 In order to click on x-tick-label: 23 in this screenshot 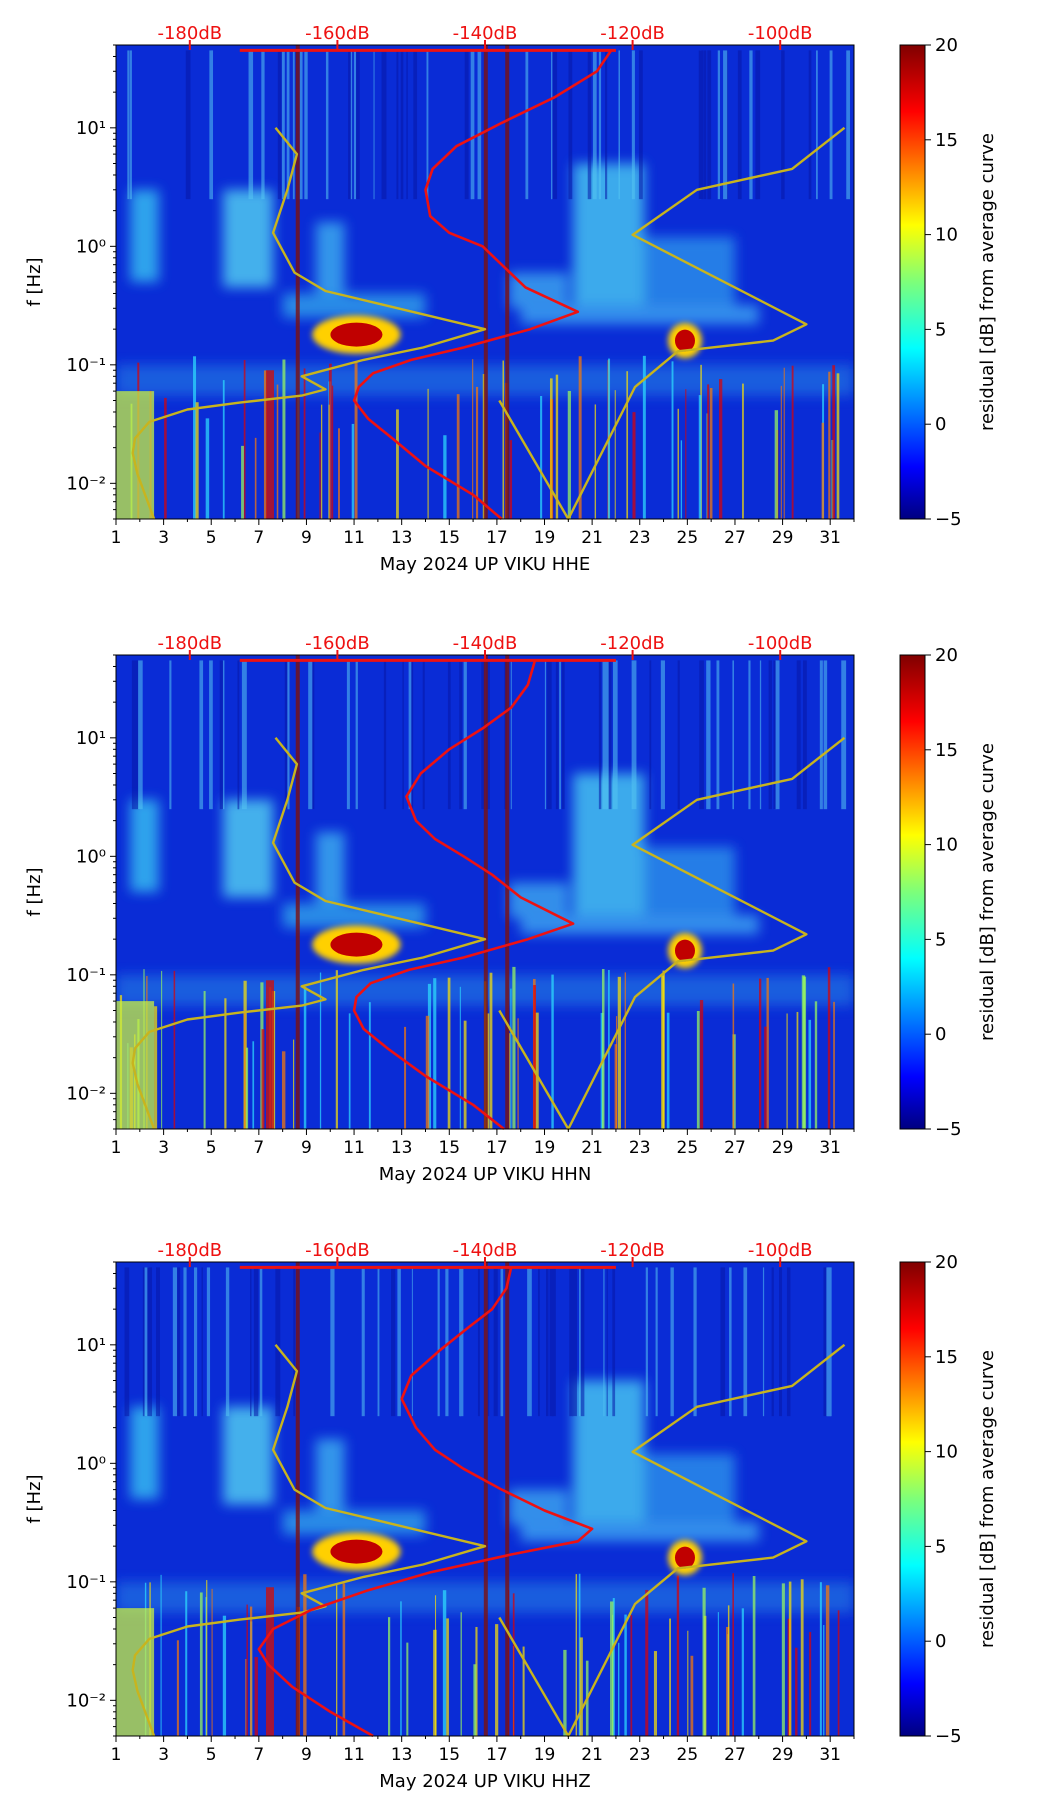, I will do `click(640, 1148)`.